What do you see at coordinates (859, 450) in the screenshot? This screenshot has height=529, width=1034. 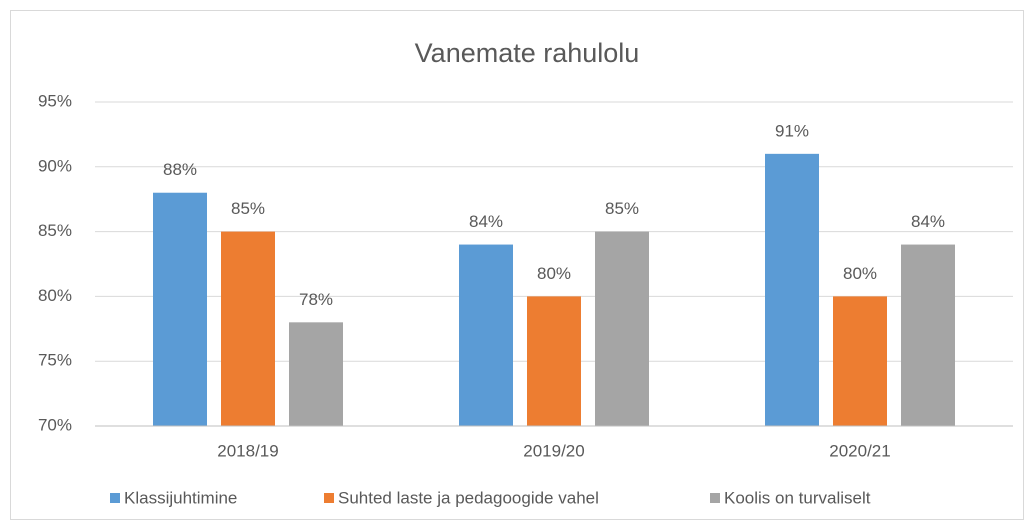 I see `x-tick-label: 2020/21` at bounding box center [859, 450].